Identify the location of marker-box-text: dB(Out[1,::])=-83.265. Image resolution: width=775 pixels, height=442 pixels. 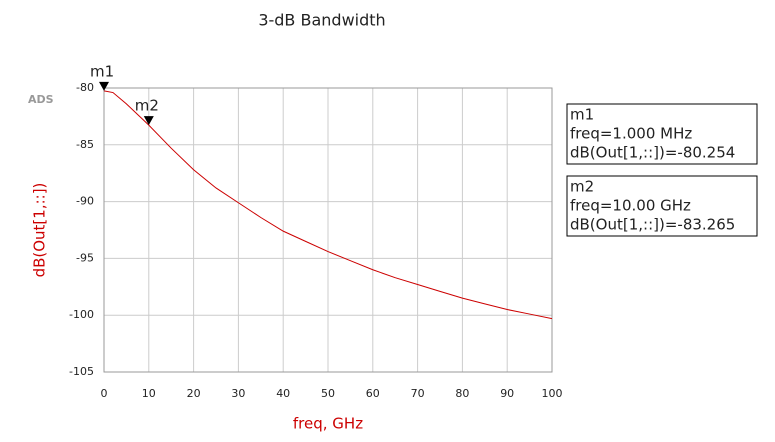
(652, 225).